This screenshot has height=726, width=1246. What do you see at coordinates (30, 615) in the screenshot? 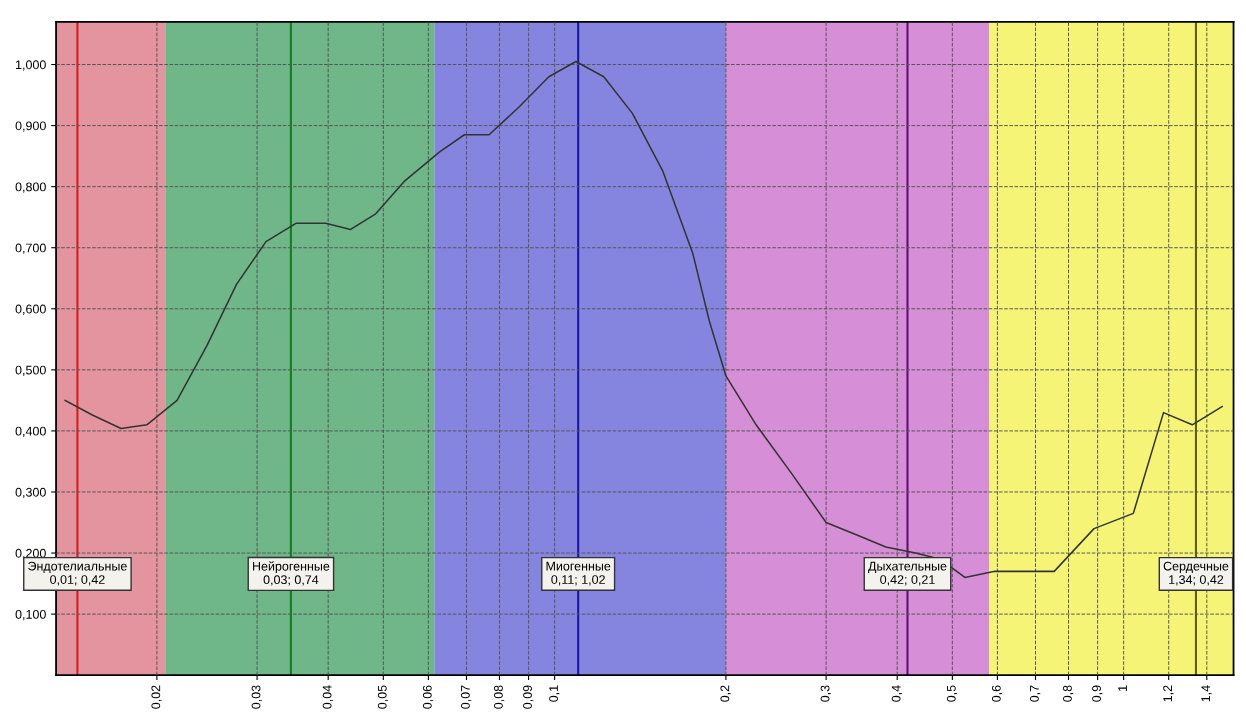
I see `y-tick-label: 0,100` at bounding box center [30, 615].